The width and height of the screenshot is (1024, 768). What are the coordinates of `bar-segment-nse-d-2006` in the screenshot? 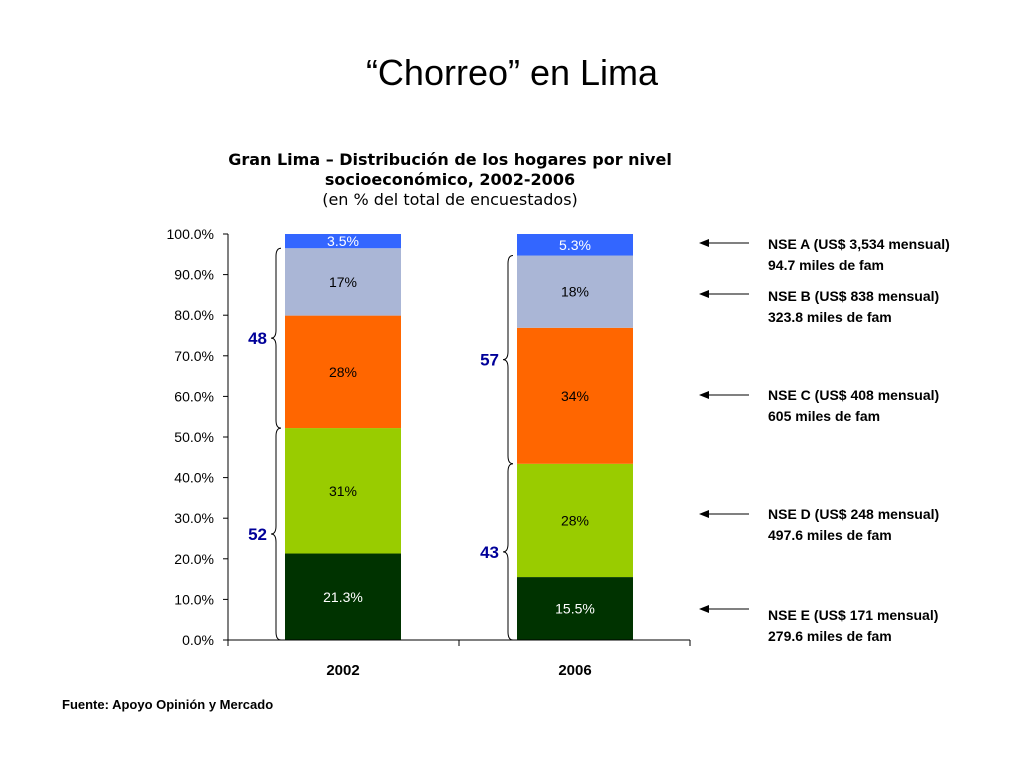 It's located at (575, 520).